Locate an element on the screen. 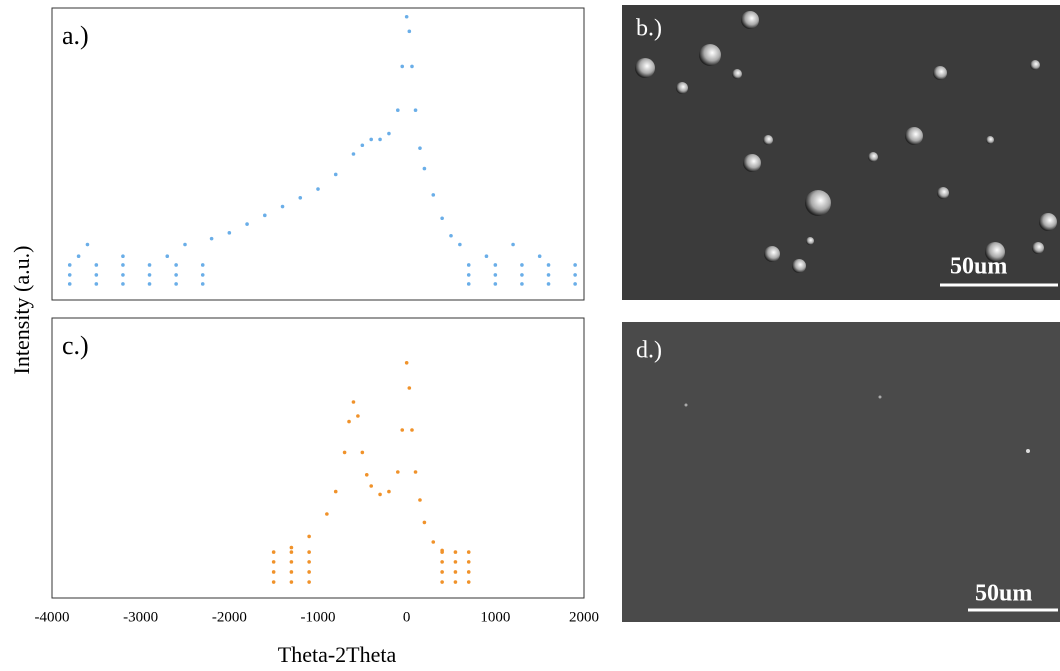 The image size is (1060, 671). x-axis-label: Theta-2Theta is located at coordinates (337, 654).